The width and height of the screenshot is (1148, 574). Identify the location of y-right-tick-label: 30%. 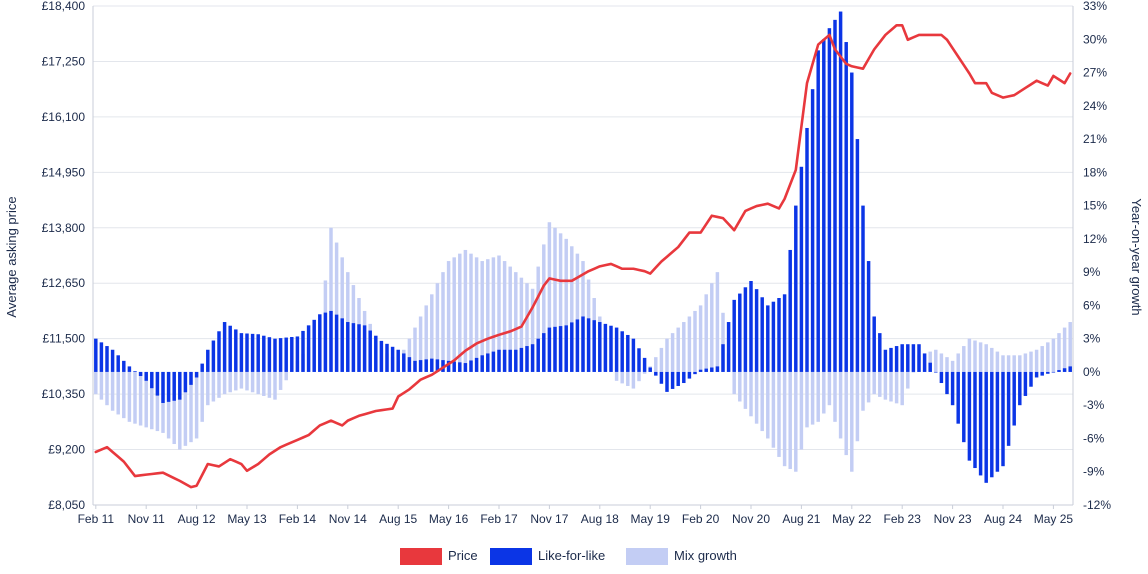
(1095, 39).